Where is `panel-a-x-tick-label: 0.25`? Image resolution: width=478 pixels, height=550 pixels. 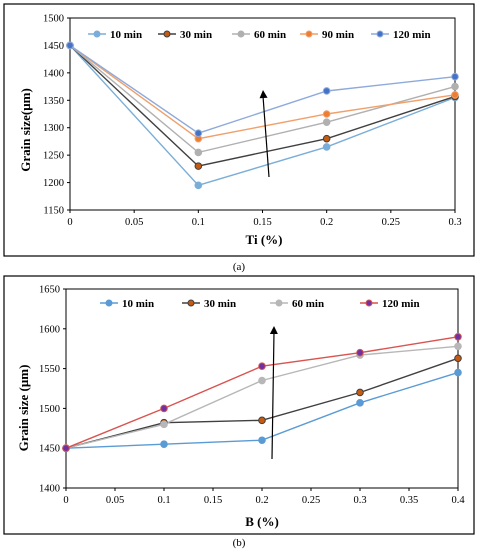
panel-a-x-tick-label: 0.25 is located at coordinates (391, 222).